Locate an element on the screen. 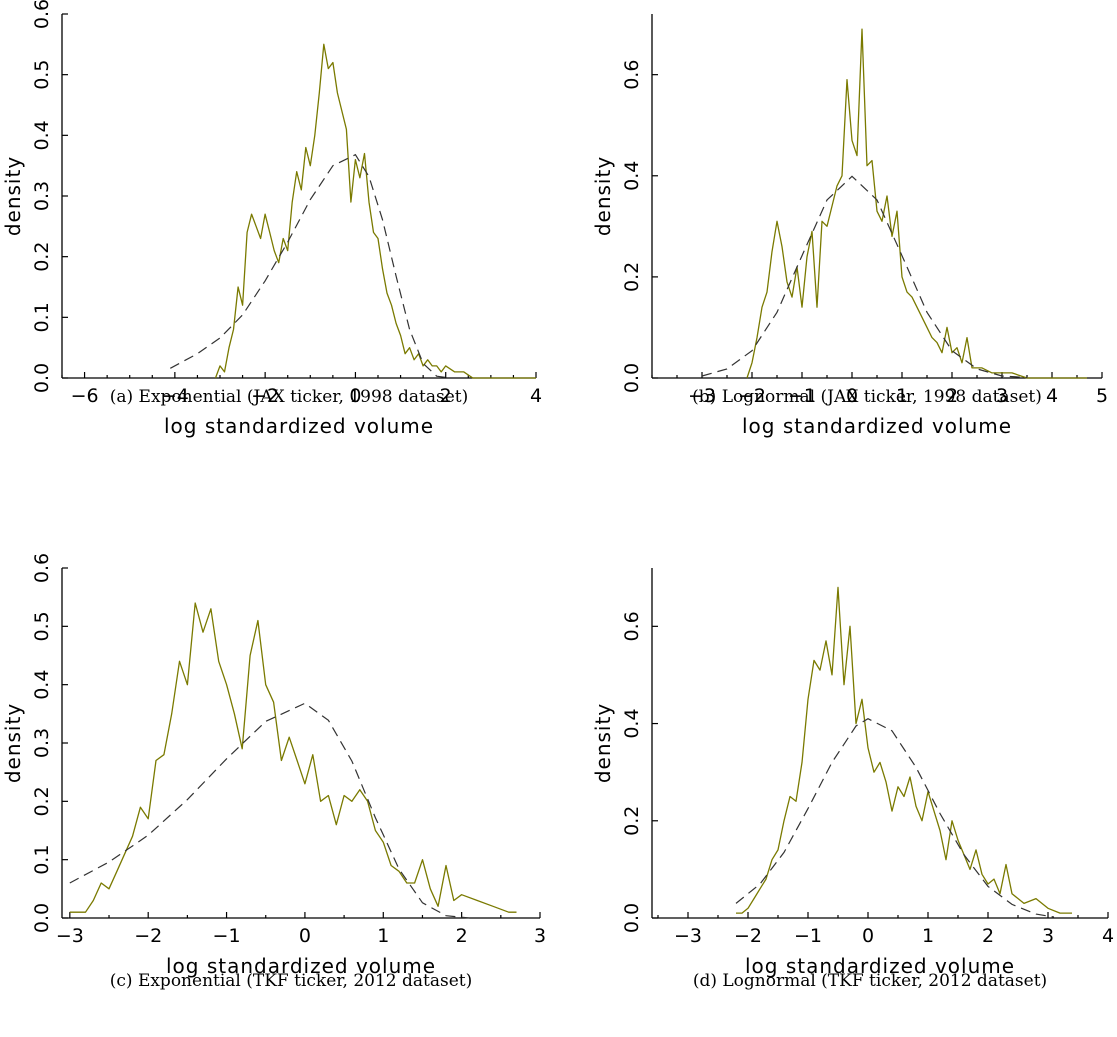  x-tick-label: 5 is located at coordinates (1102, 396).